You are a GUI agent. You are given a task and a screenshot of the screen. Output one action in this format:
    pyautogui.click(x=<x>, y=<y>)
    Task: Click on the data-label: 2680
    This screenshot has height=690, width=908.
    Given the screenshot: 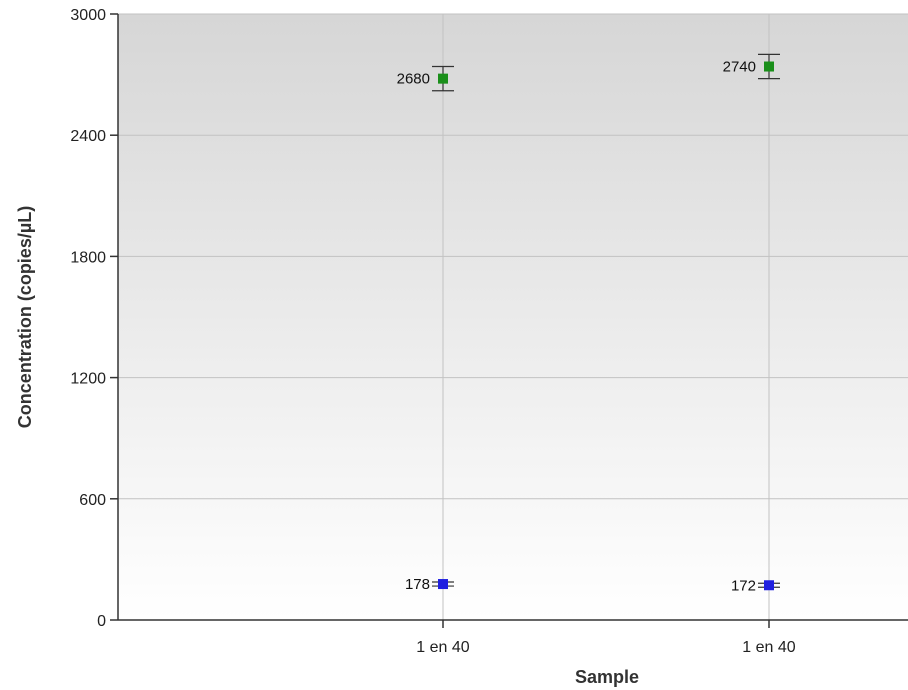 What is the action you would take?
    pyautogui.click(x=413, y=79)
    